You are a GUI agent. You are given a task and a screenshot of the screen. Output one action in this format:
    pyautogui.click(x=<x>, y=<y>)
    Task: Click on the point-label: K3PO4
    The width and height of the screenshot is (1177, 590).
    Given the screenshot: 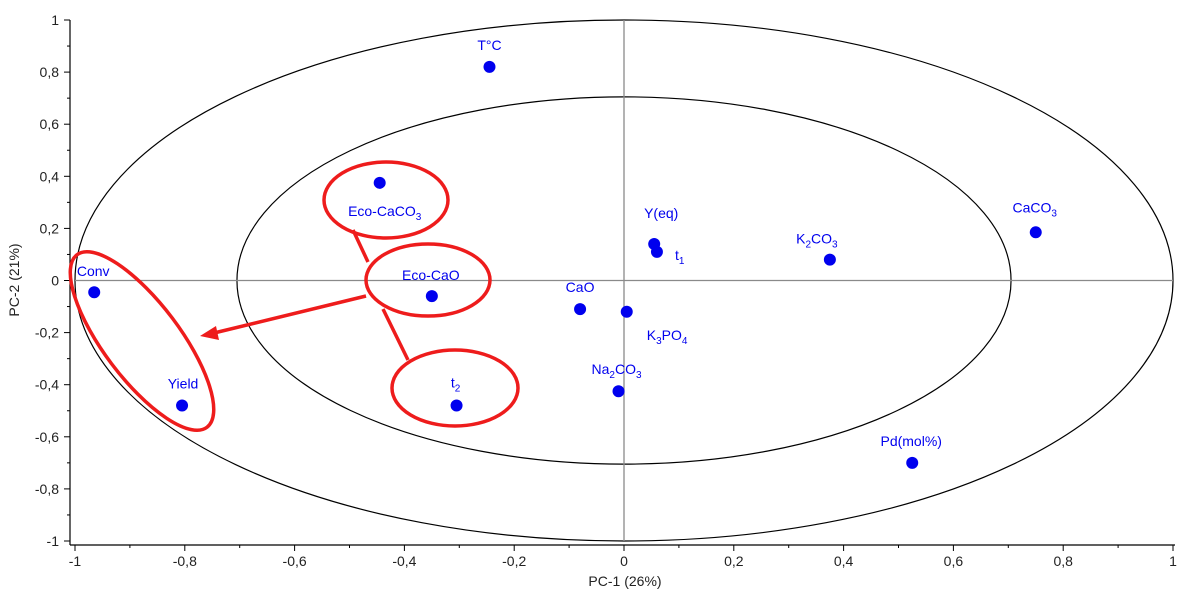 What is the action you would take?
    pyautogui.click(x=667, y=337)
    